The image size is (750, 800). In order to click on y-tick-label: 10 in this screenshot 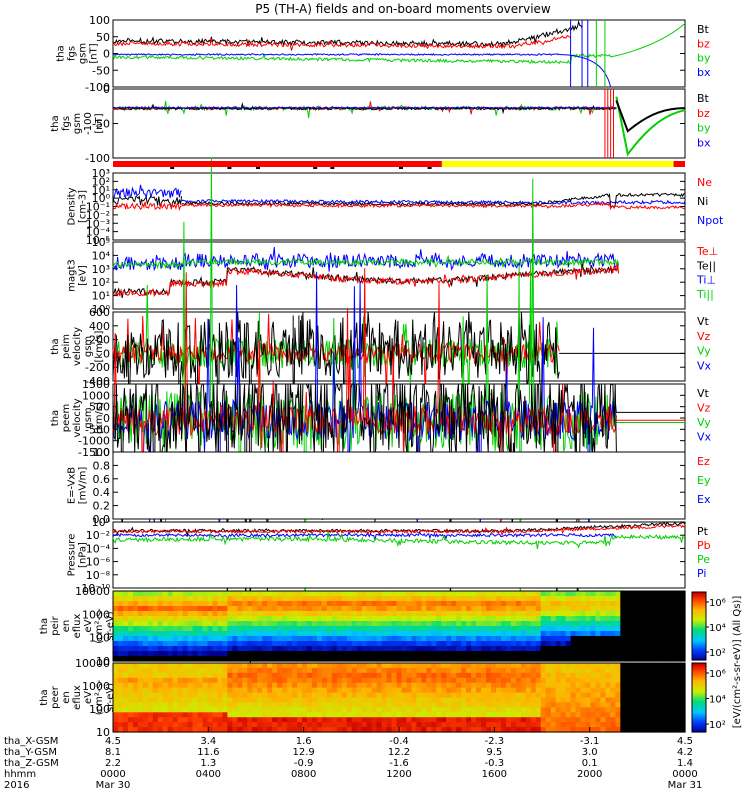, I will do `click(103, 732)`.